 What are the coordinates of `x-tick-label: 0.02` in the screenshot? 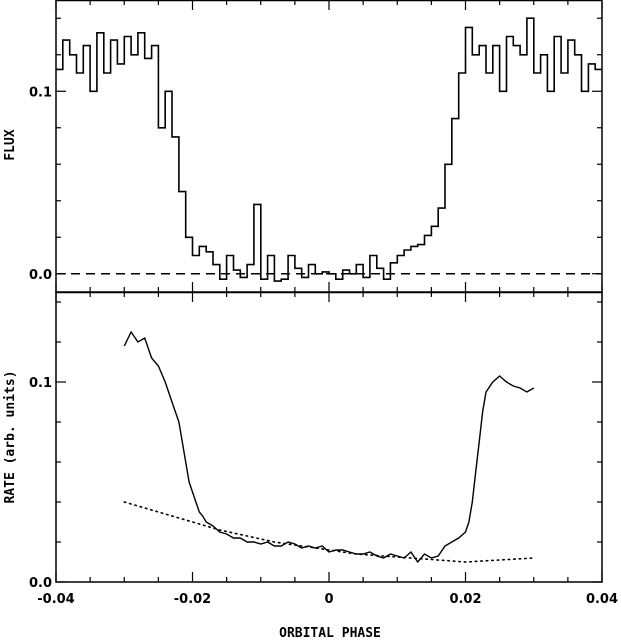 It's located at (465, 599).